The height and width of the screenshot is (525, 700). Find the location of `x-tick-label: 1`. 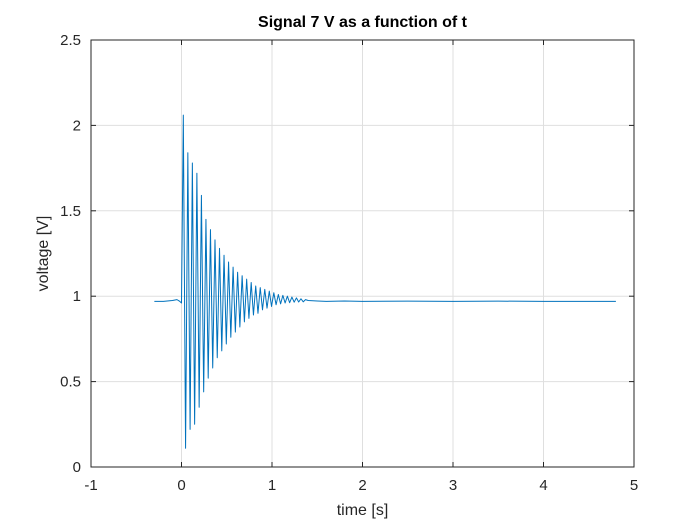

x-tick-label: 1 is located at coordinates (272, 485).